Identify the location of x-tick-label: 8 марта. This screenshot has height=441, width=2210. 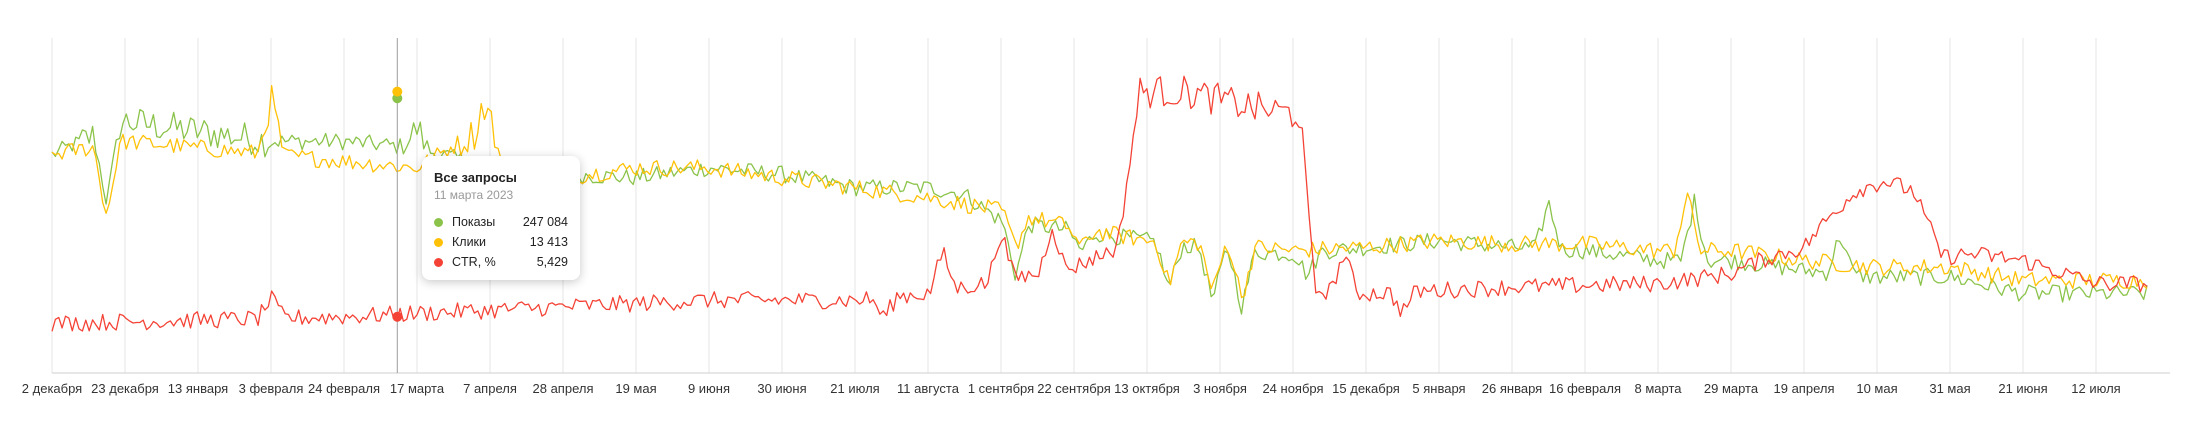
(1659, 388).